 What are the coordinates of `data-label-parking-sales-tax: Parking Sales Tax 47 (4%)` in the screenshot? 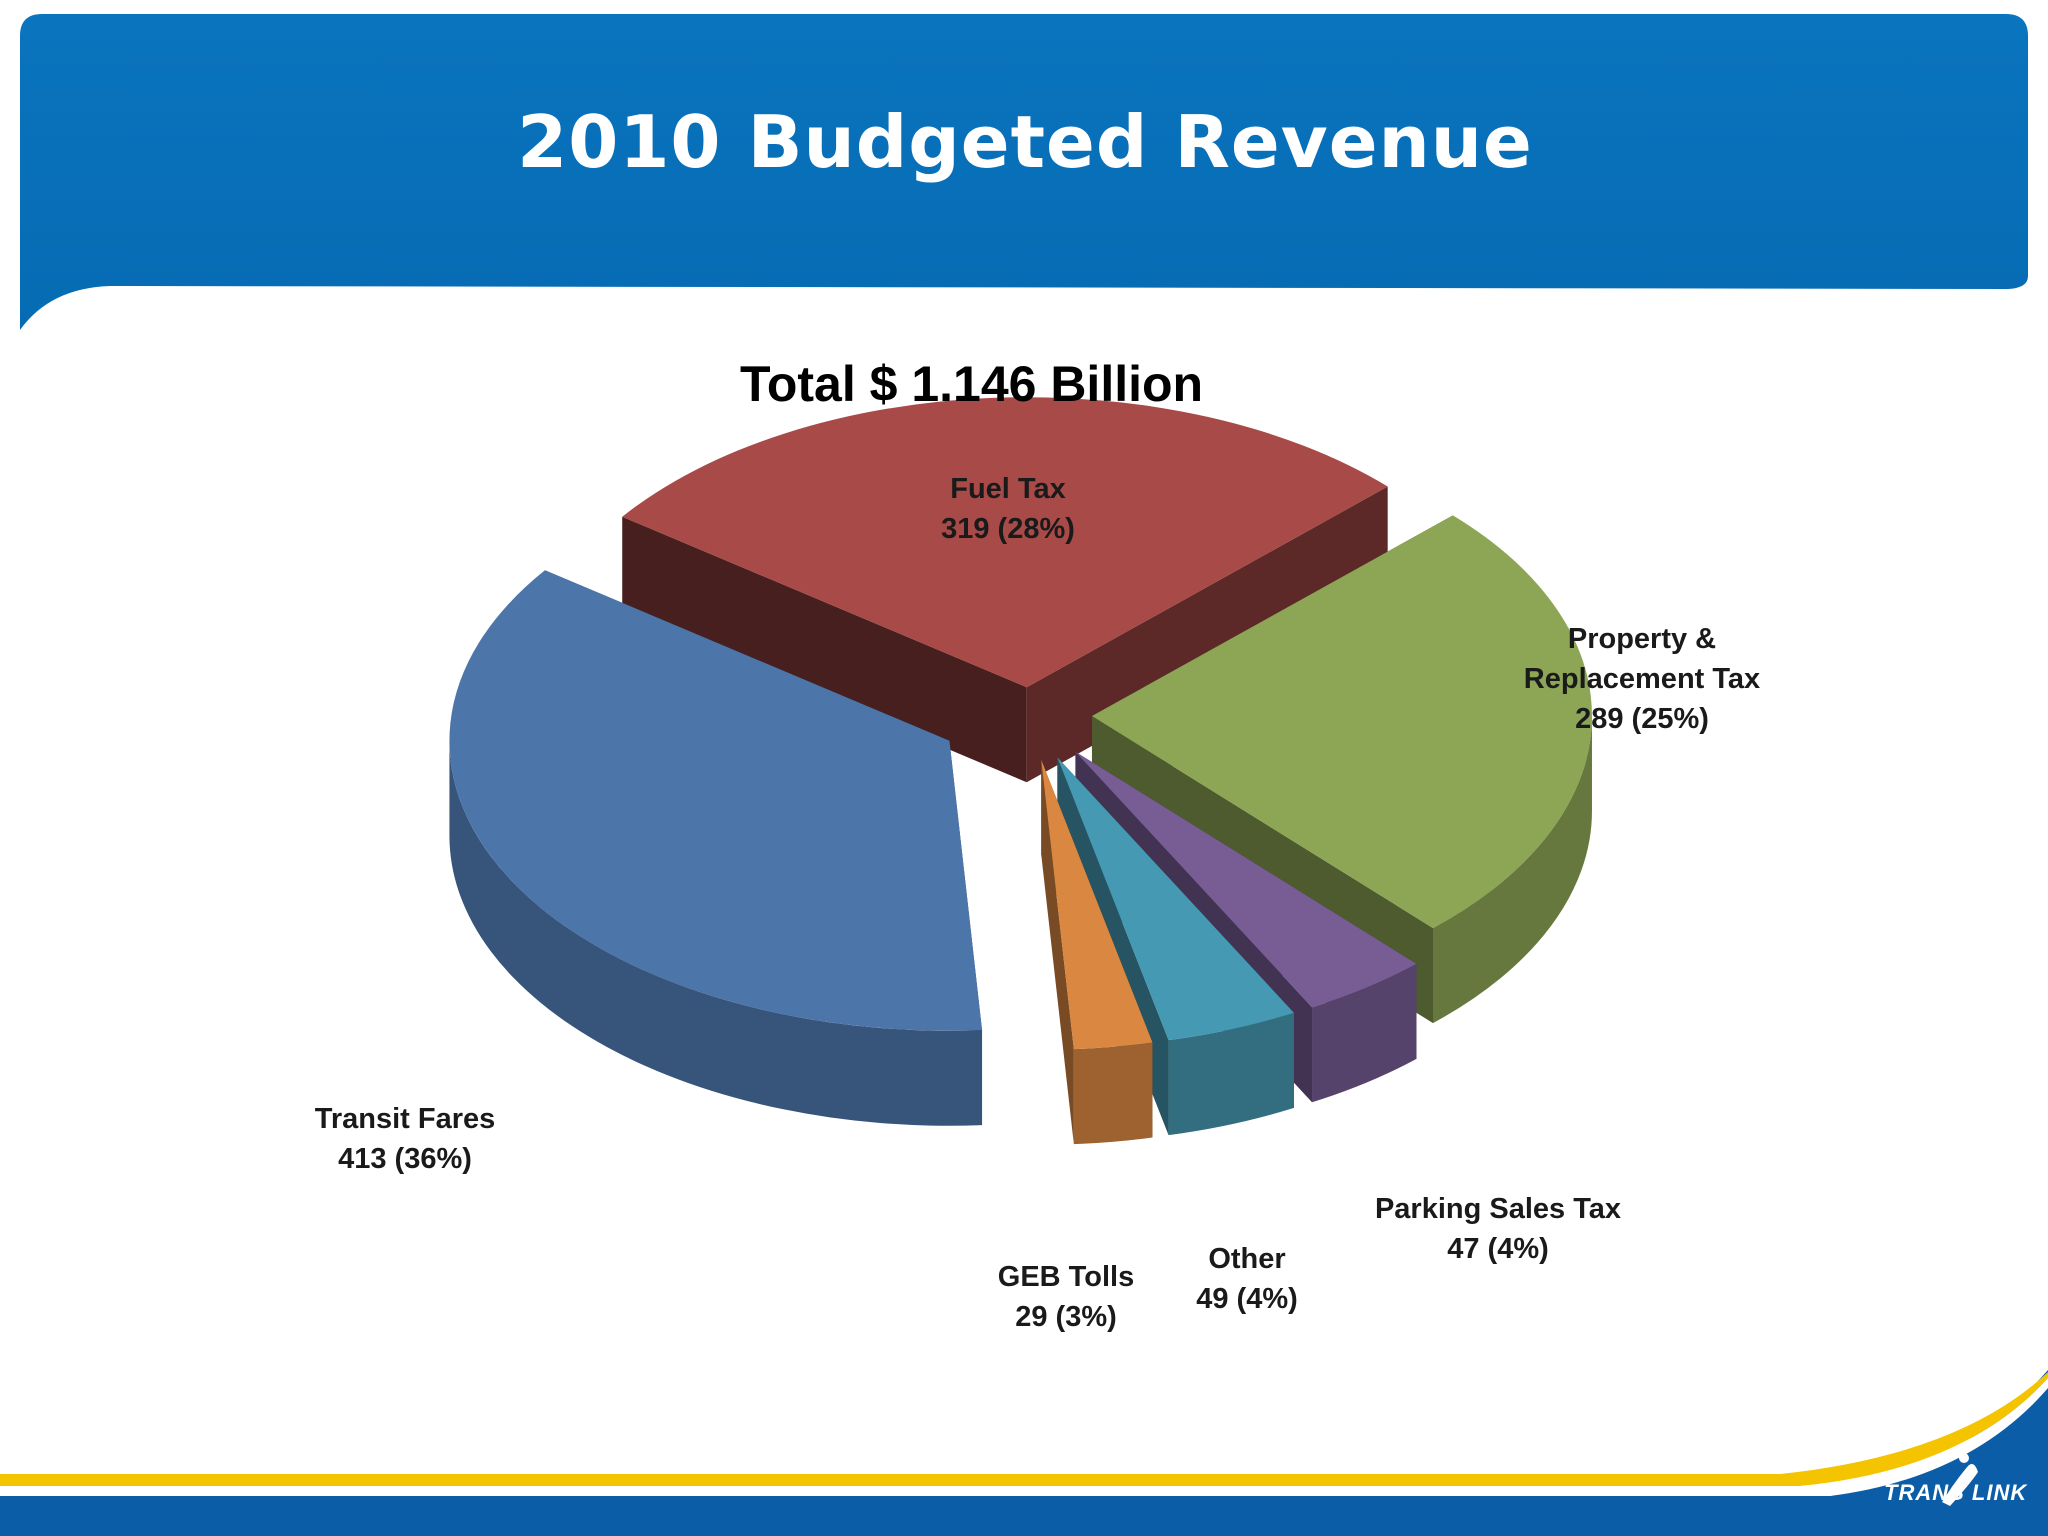 It's located at (1498, 1229).